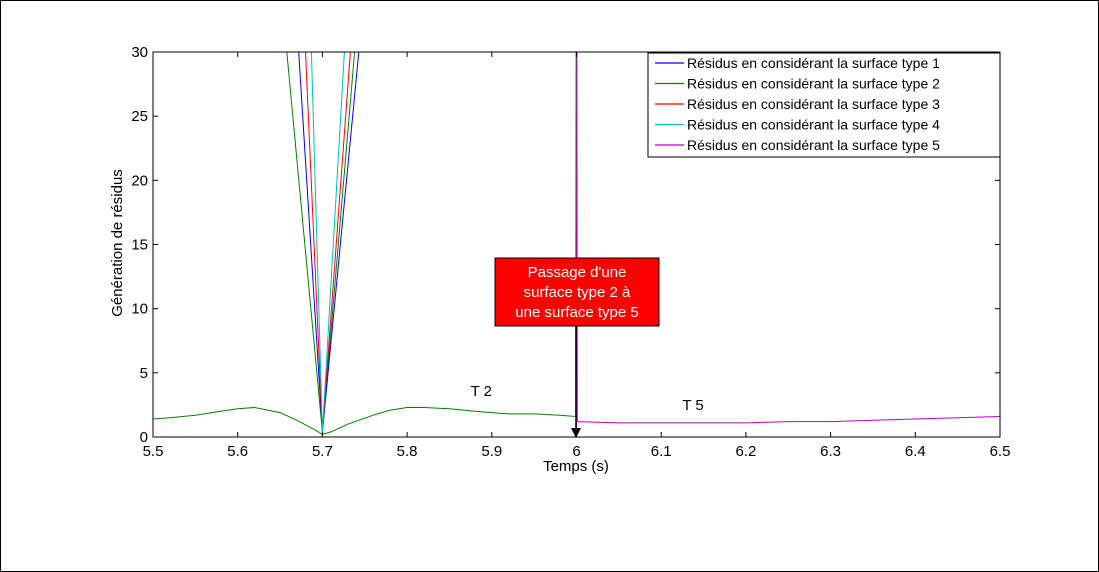 The height and width of the screenshot is (572, 1099). I want to click on x-tick-label: 6.4, so click(915, 451).